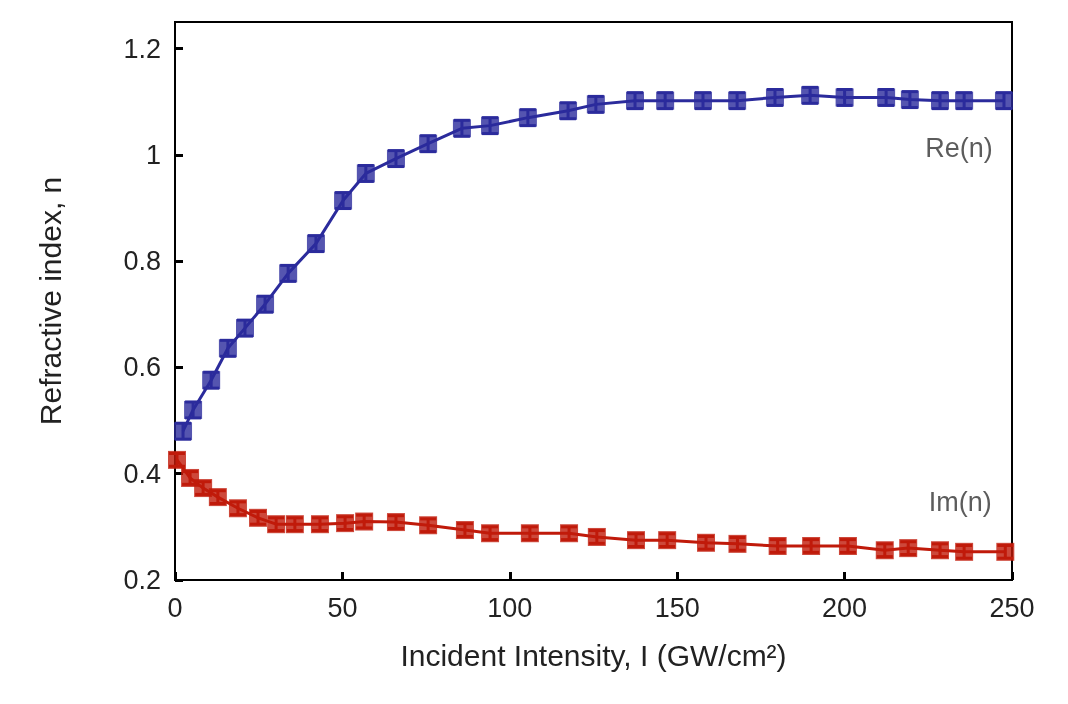  I want to click on x-tick-label: 150, so click(677, 607).